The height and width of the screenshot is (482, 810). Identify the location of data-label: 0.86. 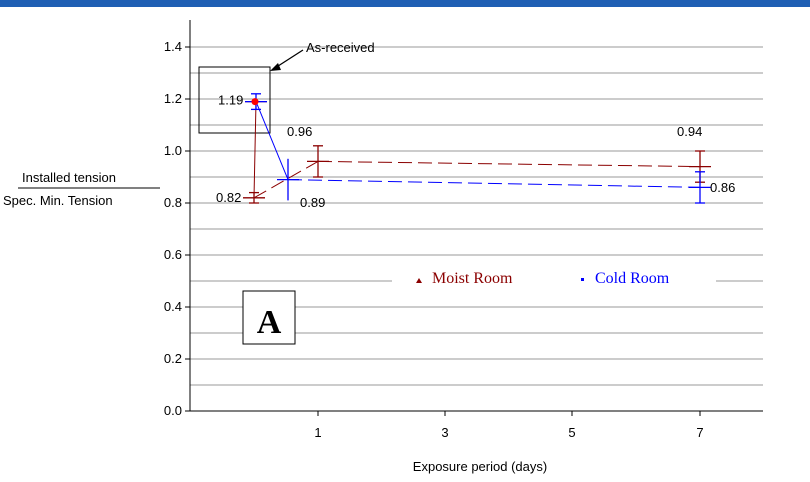
(722, 187).